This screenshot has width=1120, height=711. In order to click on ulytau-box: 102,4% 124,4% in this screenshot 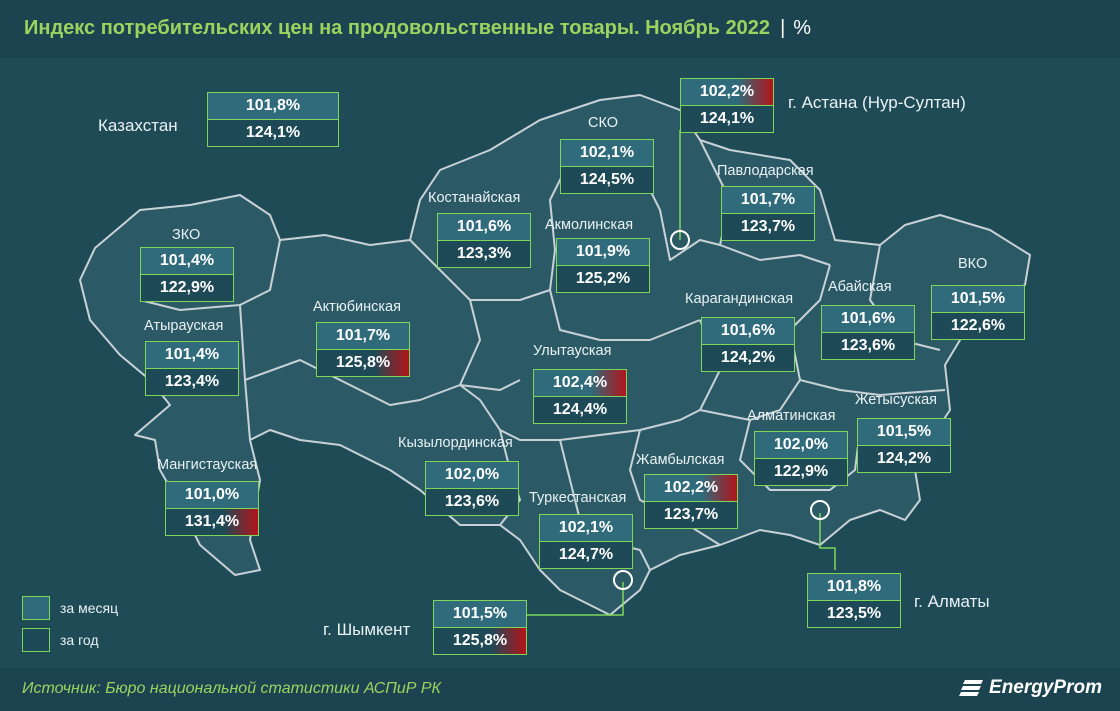, I will do `click(580, 396)`.